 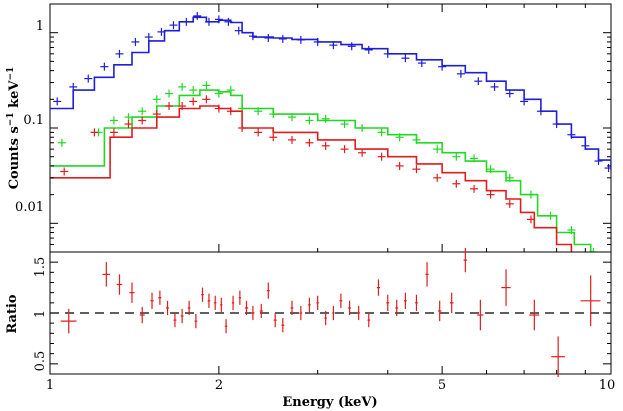 I want to click on x-tick-labels: 1 2 5 10, so click(x=330, y=385).